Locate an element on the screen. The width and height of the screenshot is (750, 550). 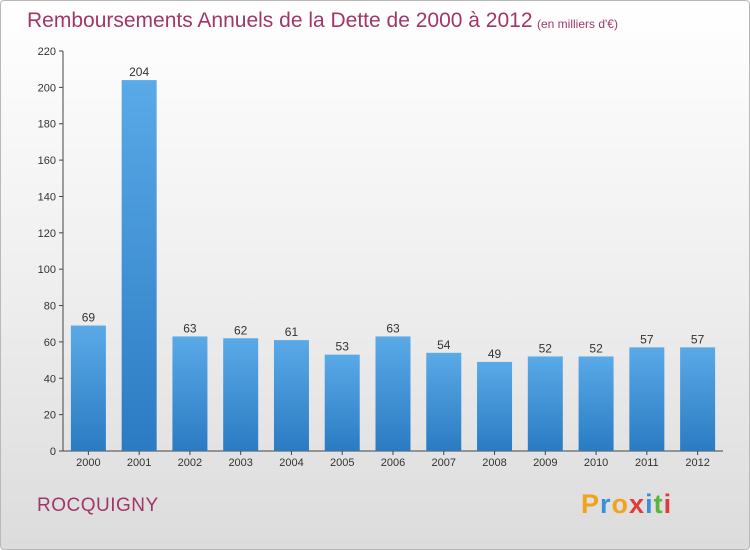
x-tick-label: 2002 is located at coordinates (190, 463).